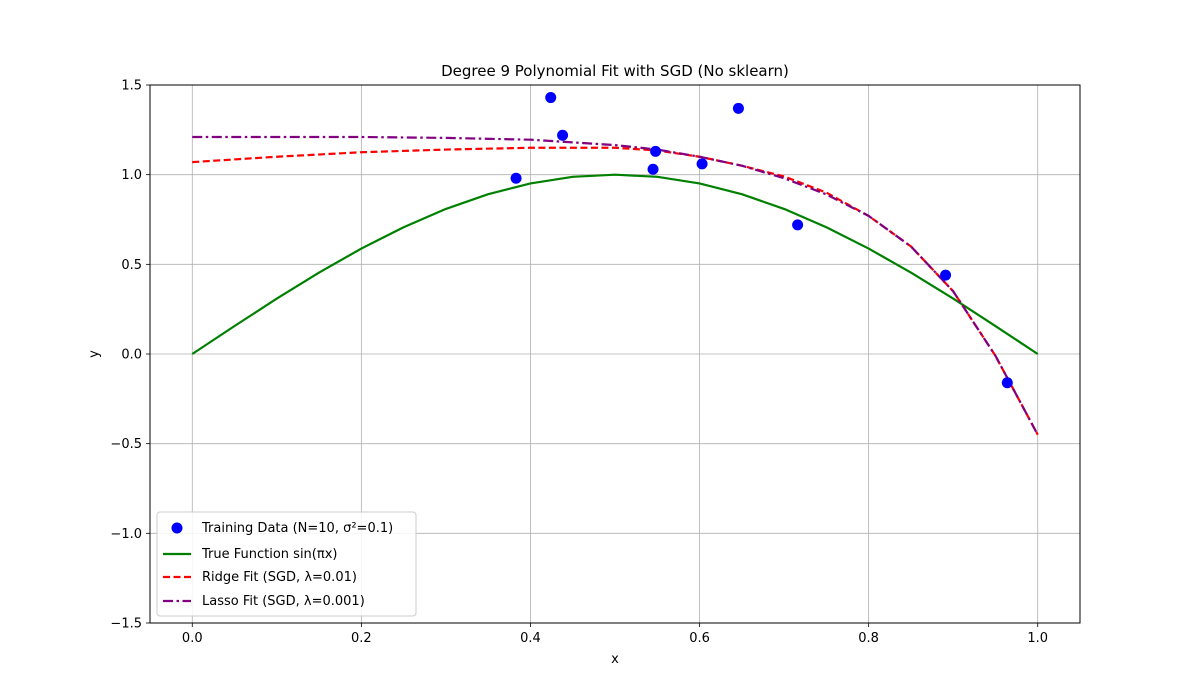  What do you see at coordinates (126, 624) in the screenshot?
I see `y-tick-label: −1.5` at bounding box center [126, 624].